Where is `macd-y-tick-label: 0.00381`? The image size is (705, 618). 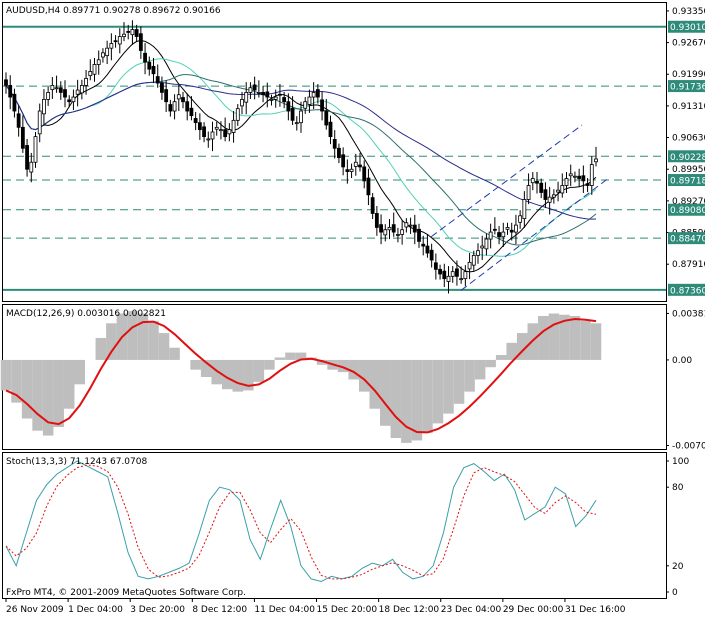 macd-y-tick-label: 0.00381 is located at coordinates (688, 314).